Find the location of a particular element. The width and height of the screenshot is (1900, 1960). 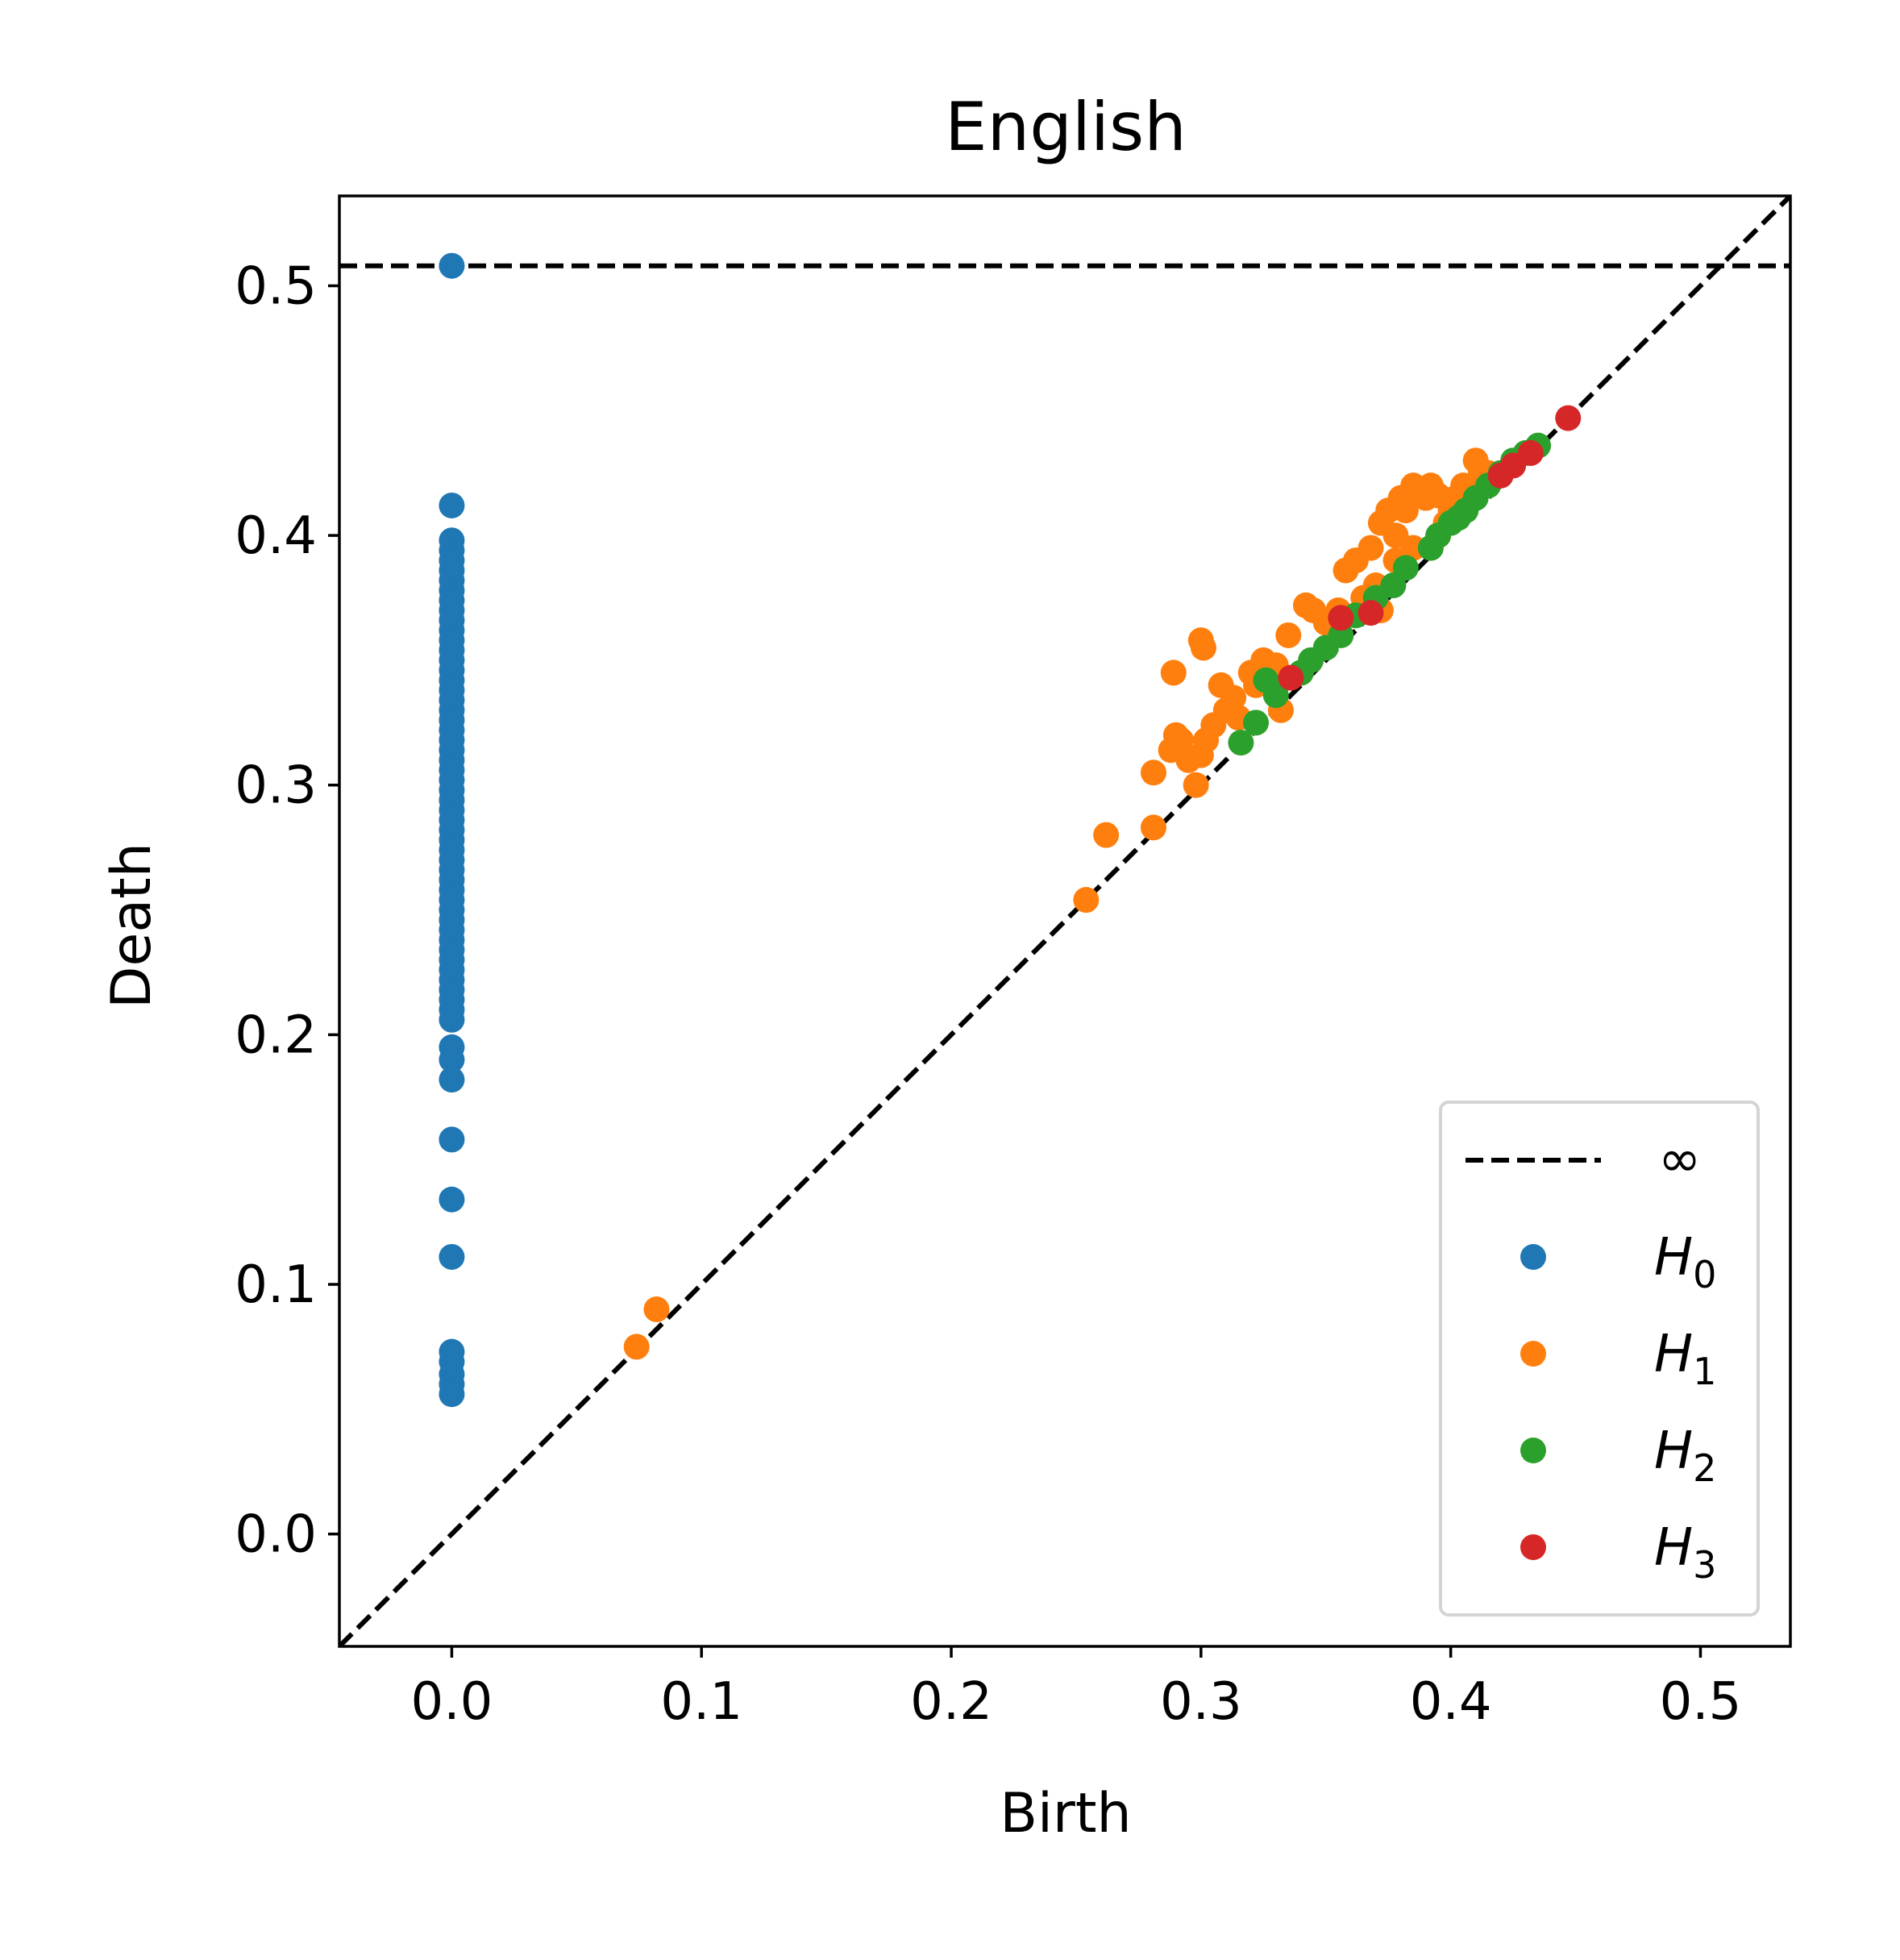

y-tick-label: 0.0 is located at coordinates (276, 1535).